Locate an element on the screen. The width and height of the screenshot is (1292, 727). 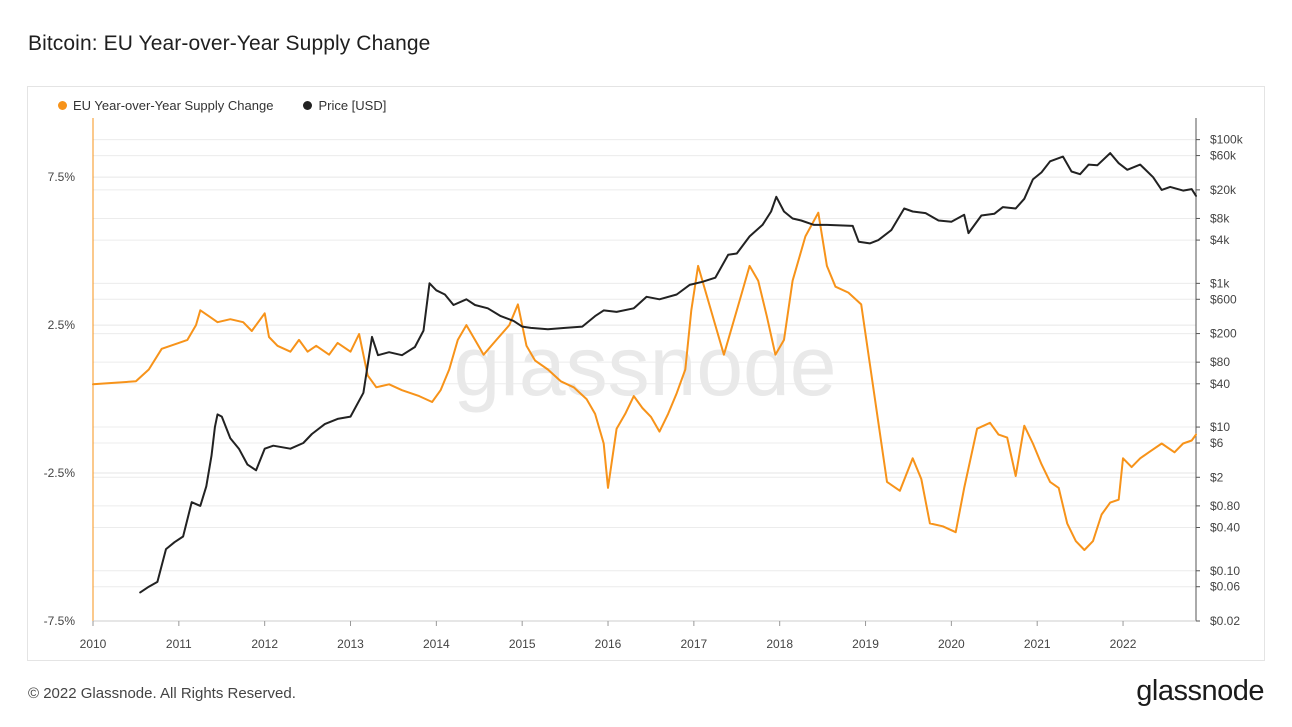
y-right-tick-label: $8k is located at coordinates (1220, 218).